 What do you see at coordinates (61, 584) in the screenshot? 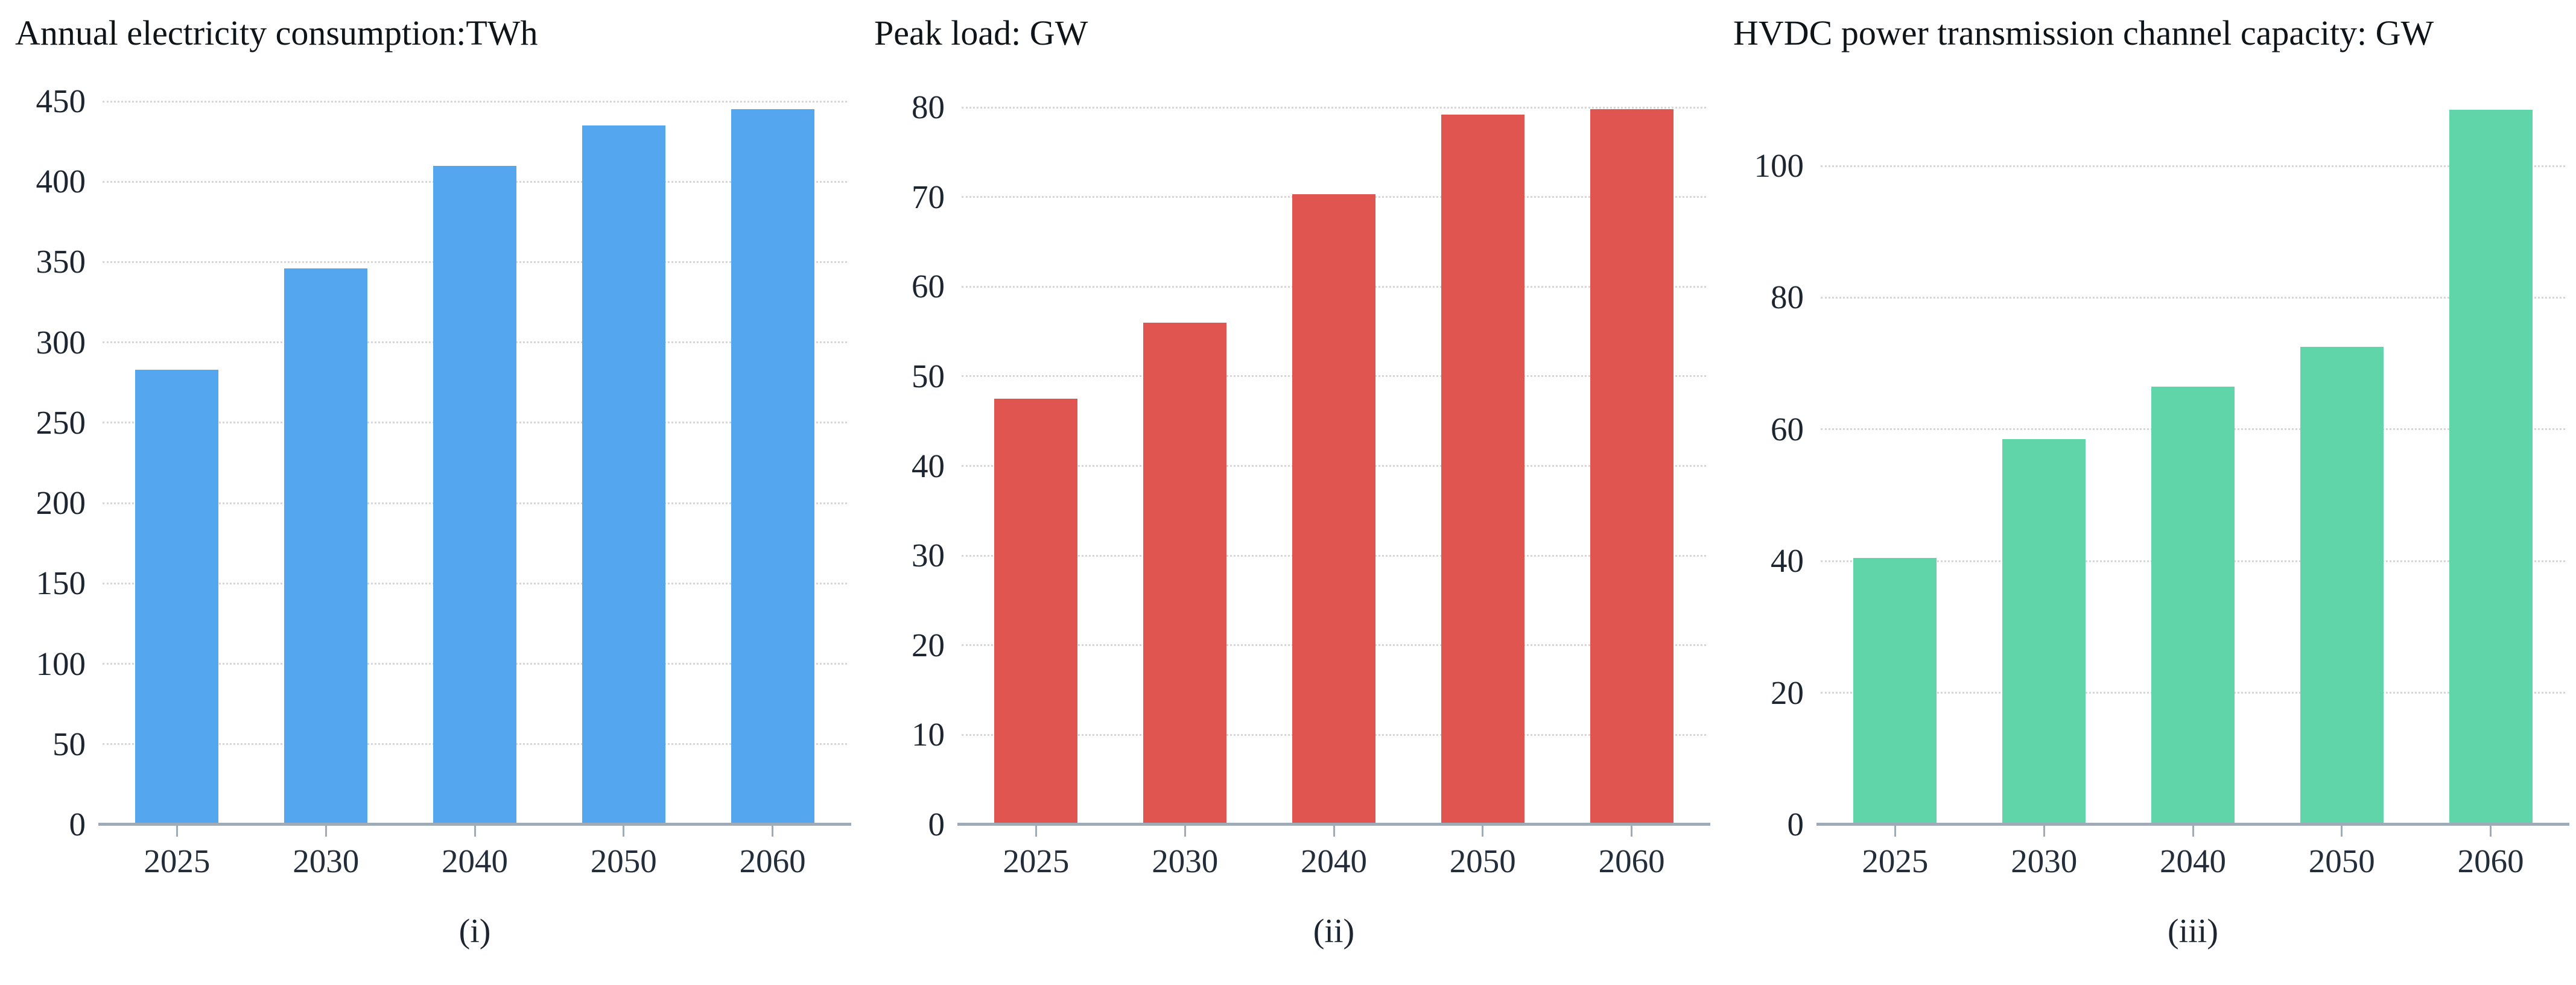
I see `y-axis-tick-label: 150` at bounding box center [61, 584].